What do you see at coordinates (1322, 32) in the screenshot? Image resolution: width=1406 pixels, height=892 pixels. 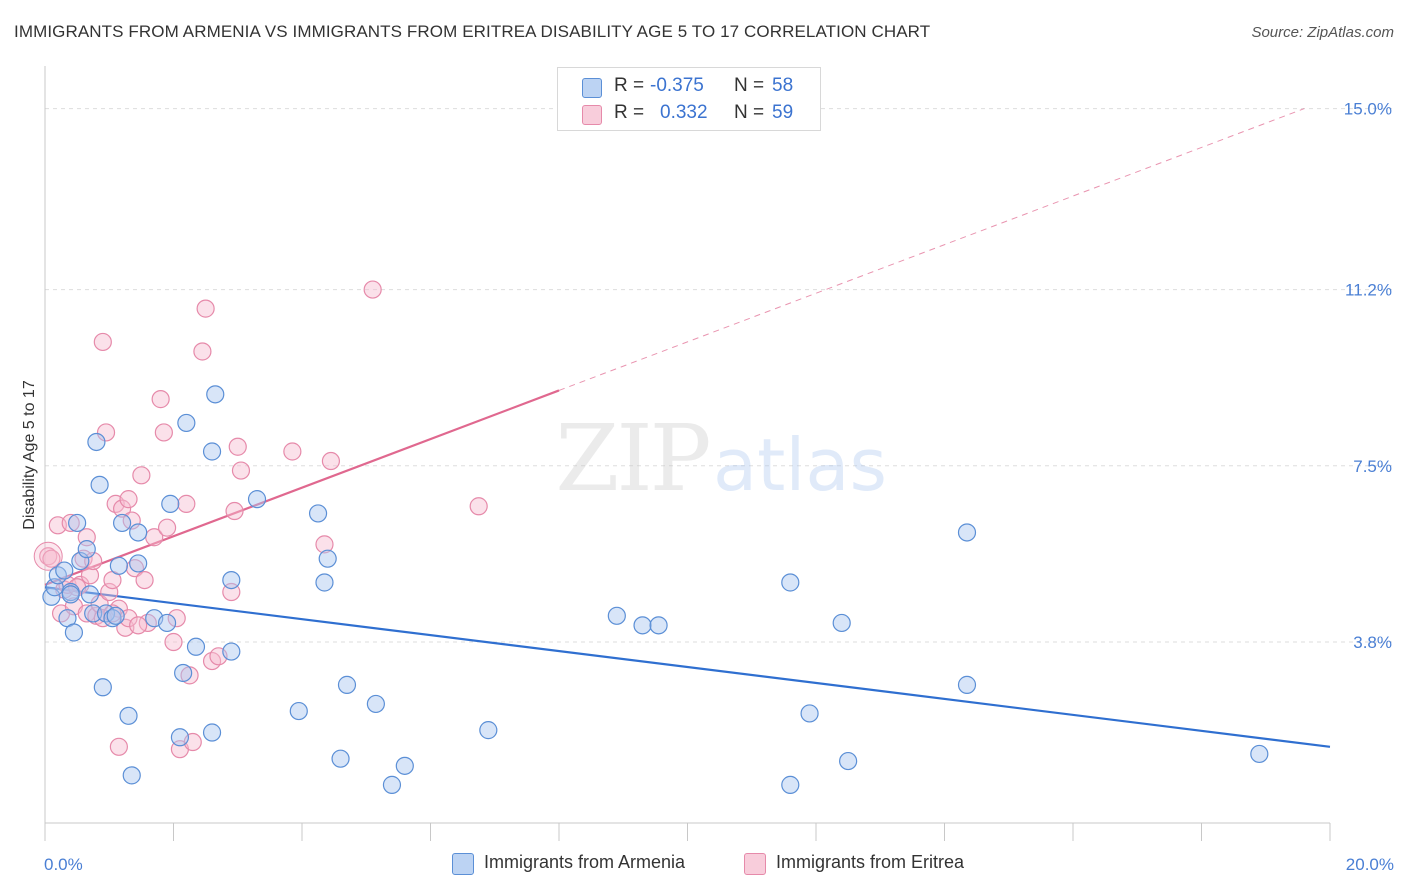 I see `source-label: Source: ZipAtlas.com` at bounding box center [1322, 32].